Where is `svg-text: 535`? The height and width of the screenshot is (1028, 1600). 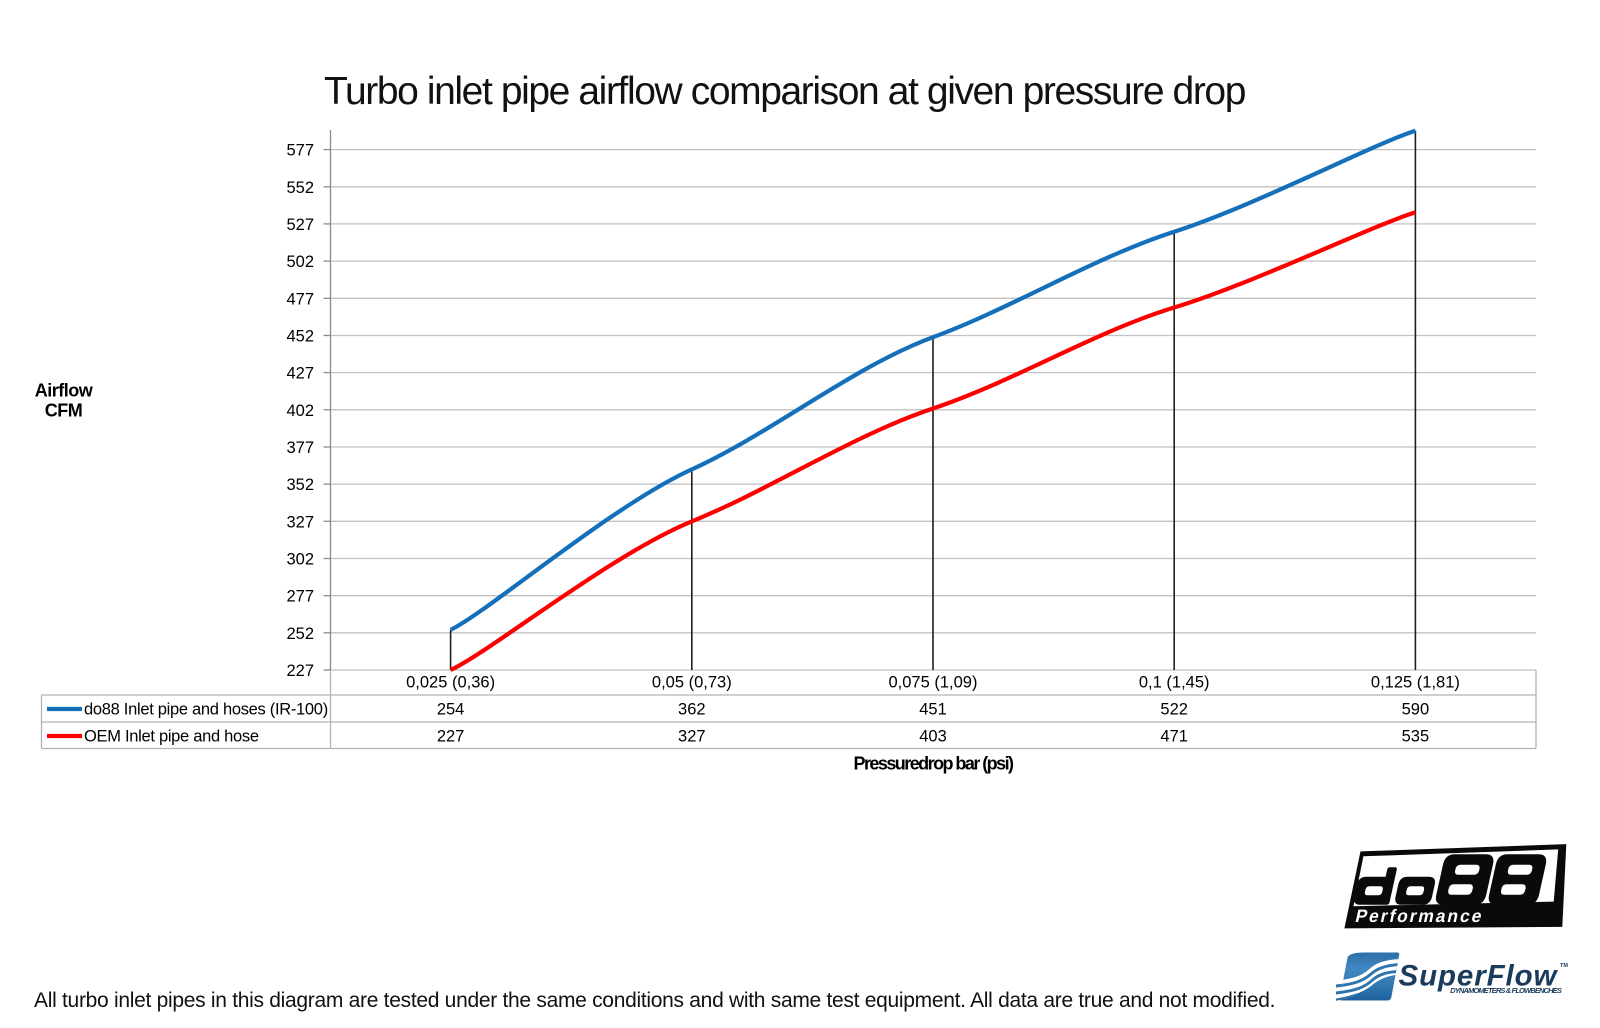 svg-text: 535 is located at coordinates (1416, 737).